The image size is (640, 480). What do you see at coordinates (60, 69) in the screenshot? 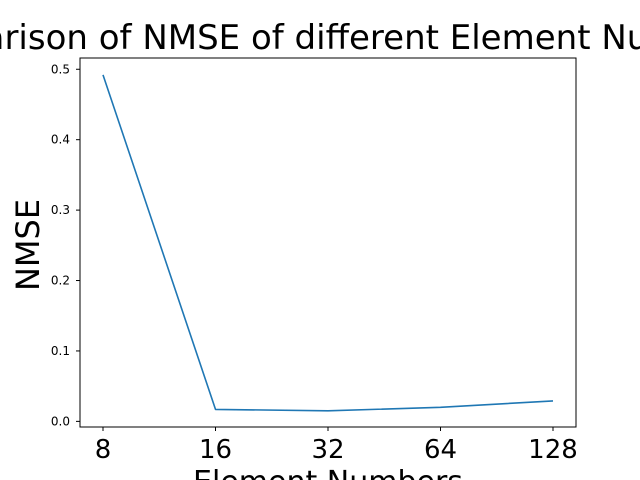
I see `y-tick-label: 0.5` at bounding box center [60, 69].